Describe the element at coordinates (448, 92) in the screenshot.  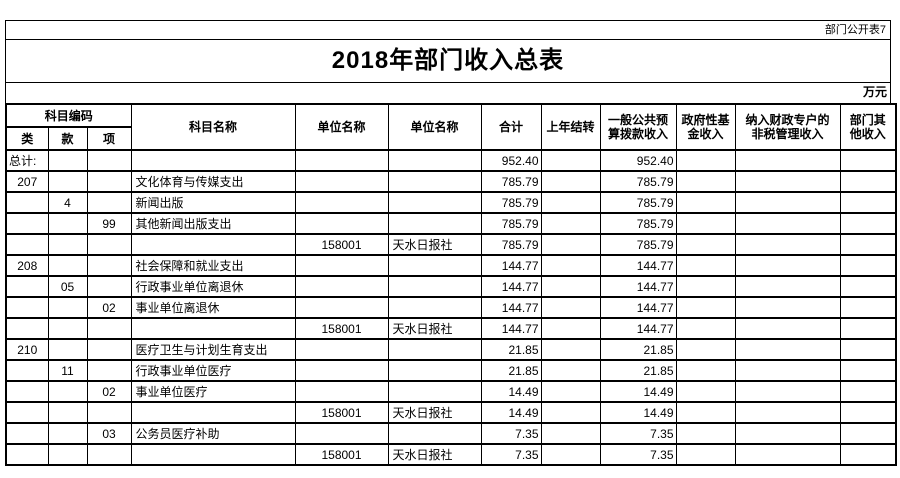
I see `unit-note-bar: 万元` at that location.